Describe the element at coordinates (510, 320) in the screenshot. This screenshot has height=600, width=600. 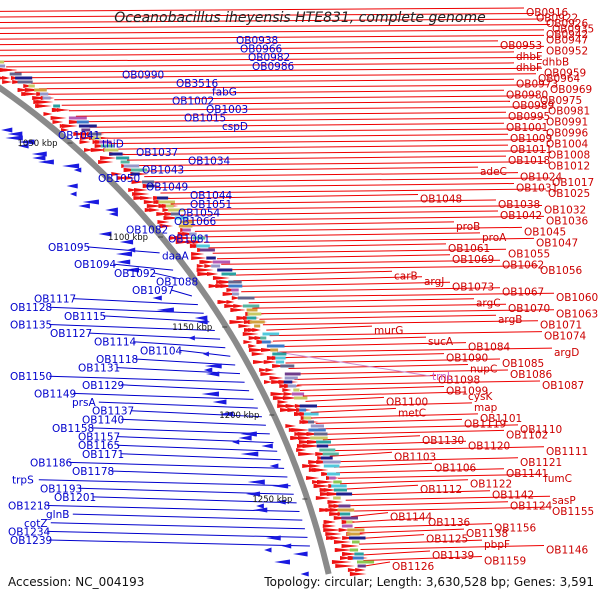
I see `gene-label: argB` at that location.